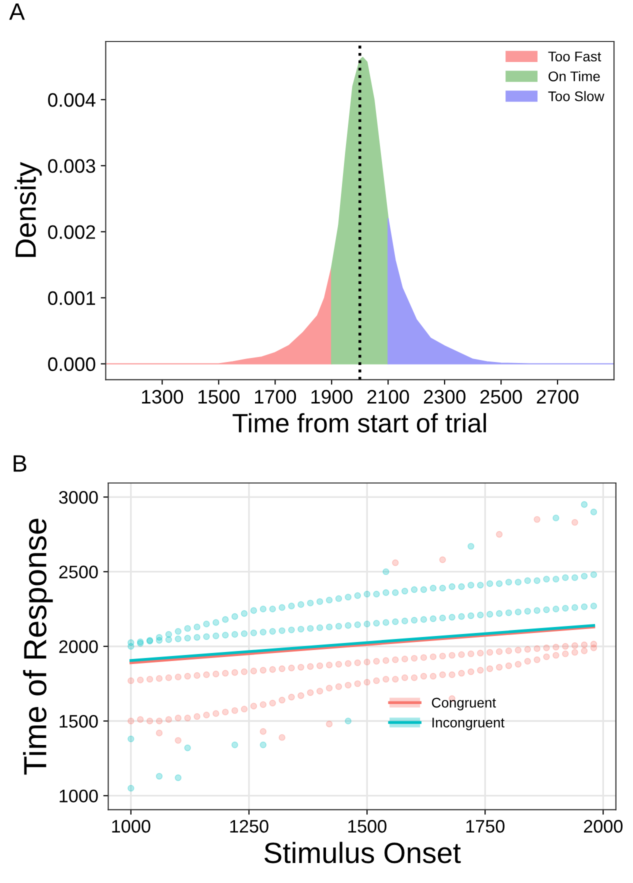 This screenshot has width=633, height=883. Describe the element at coordinates (38, 646) in the screenshot. I see `y-axis-title: Time of Response` at that location.